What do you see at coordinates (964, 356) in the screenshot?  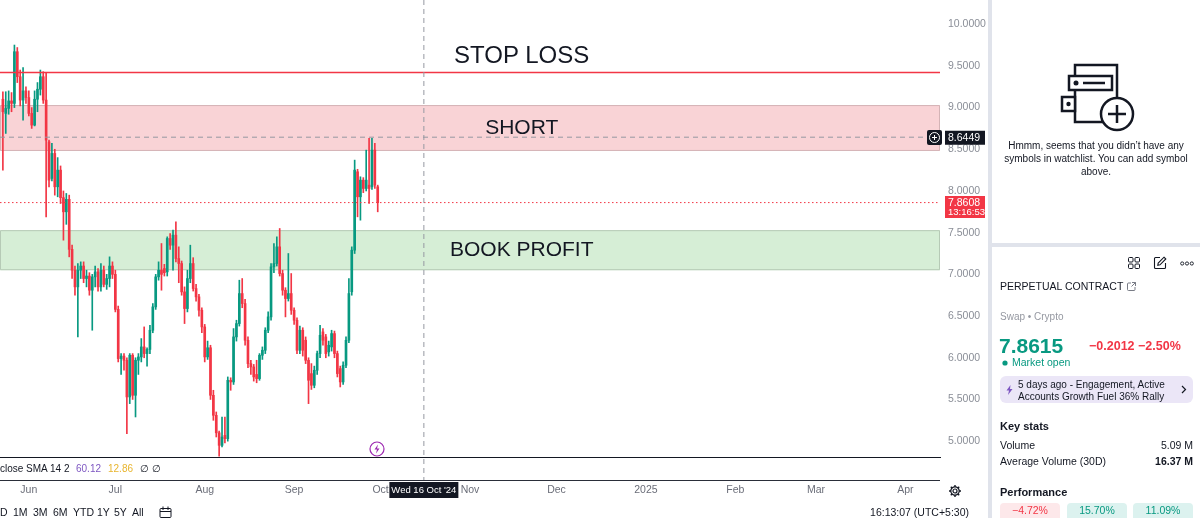 I see `y-tick-label: 6.0000` at bounding box center [964, 356].